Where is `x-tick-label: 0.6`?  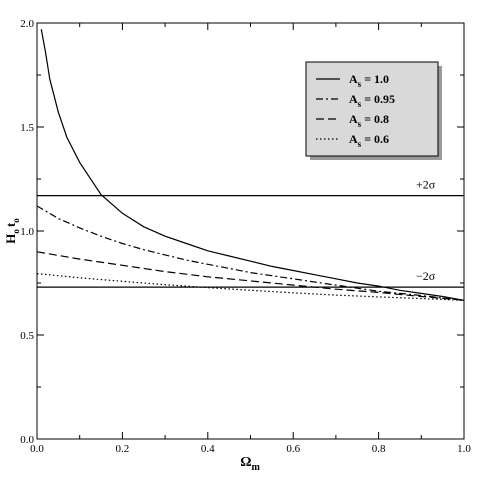 x-tick-label: 0.6 is located at coordinates (293, 449).